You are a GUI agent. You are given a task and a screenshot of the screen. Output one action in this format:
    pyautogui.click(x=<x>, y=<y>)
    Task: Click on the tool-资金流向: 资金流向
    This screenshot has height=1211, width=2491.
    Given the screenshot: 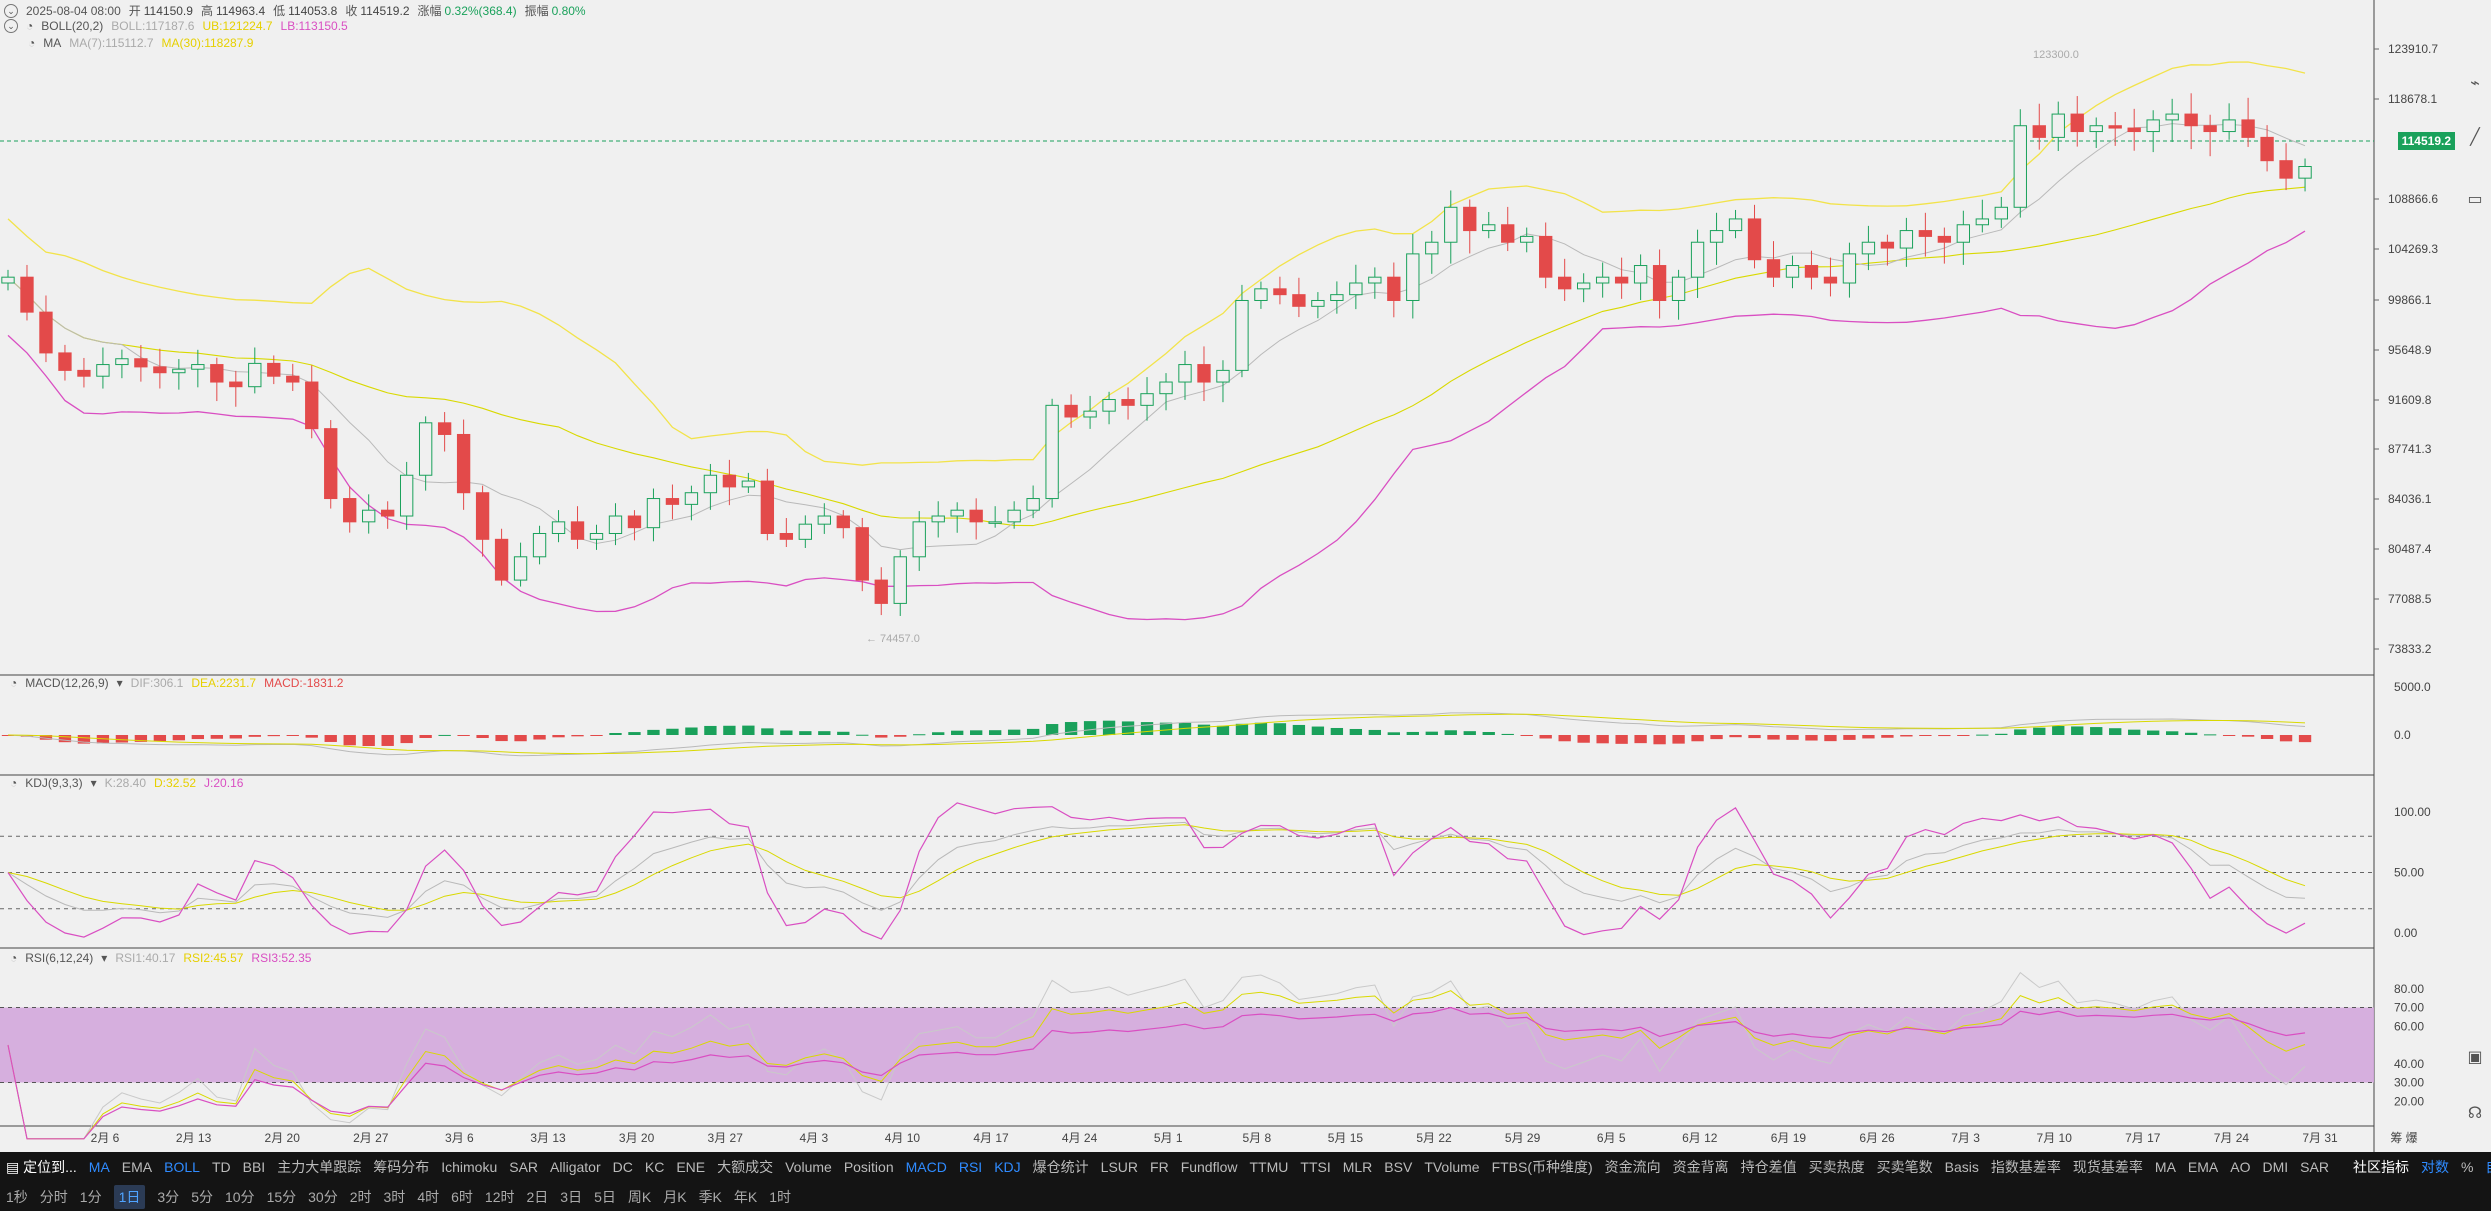 What is the action you would take?
    pyautogui.click(x=1632, y=1167)
    